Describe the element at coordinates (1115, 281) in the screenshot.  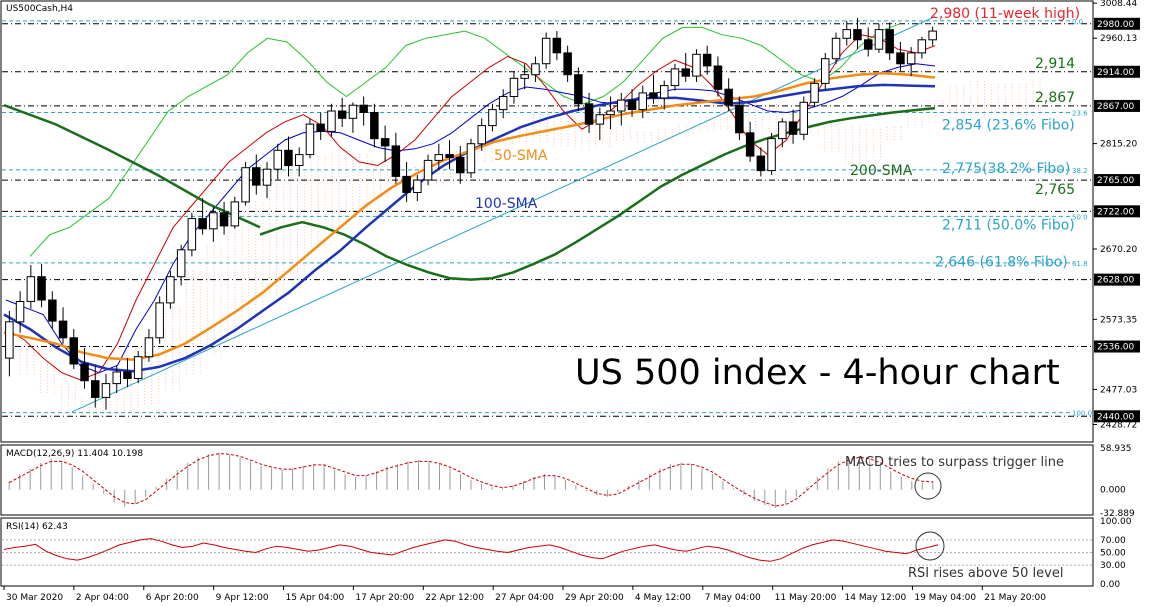
I see `level-price-label: 2628.00` at that location.